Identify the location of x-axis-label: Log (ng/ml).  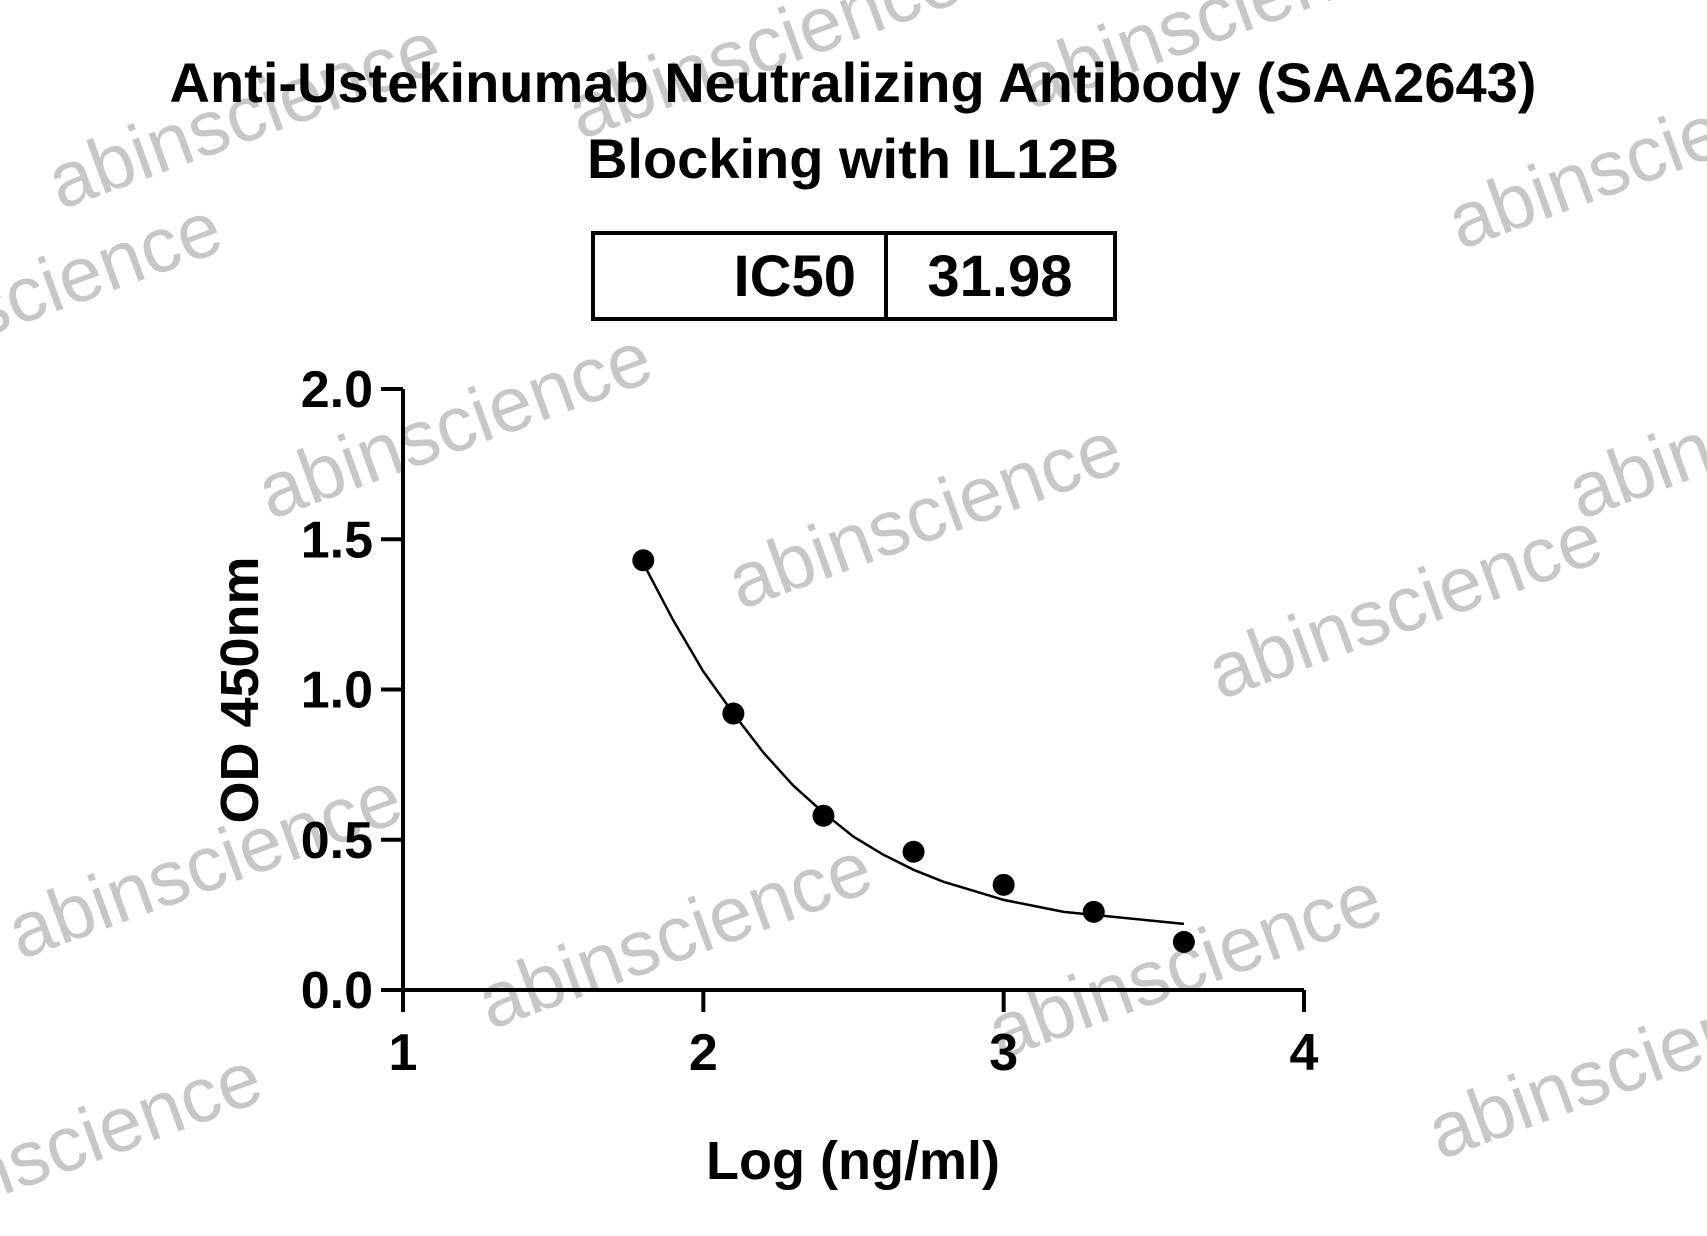
(853, 1161).